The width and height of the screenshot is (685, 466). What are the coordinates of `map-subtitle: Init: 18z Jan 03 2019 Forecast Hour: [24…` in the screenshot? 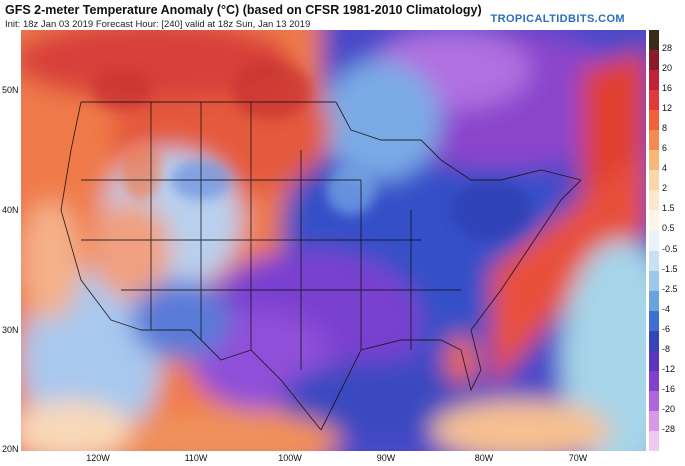 It's located at (158, 24).